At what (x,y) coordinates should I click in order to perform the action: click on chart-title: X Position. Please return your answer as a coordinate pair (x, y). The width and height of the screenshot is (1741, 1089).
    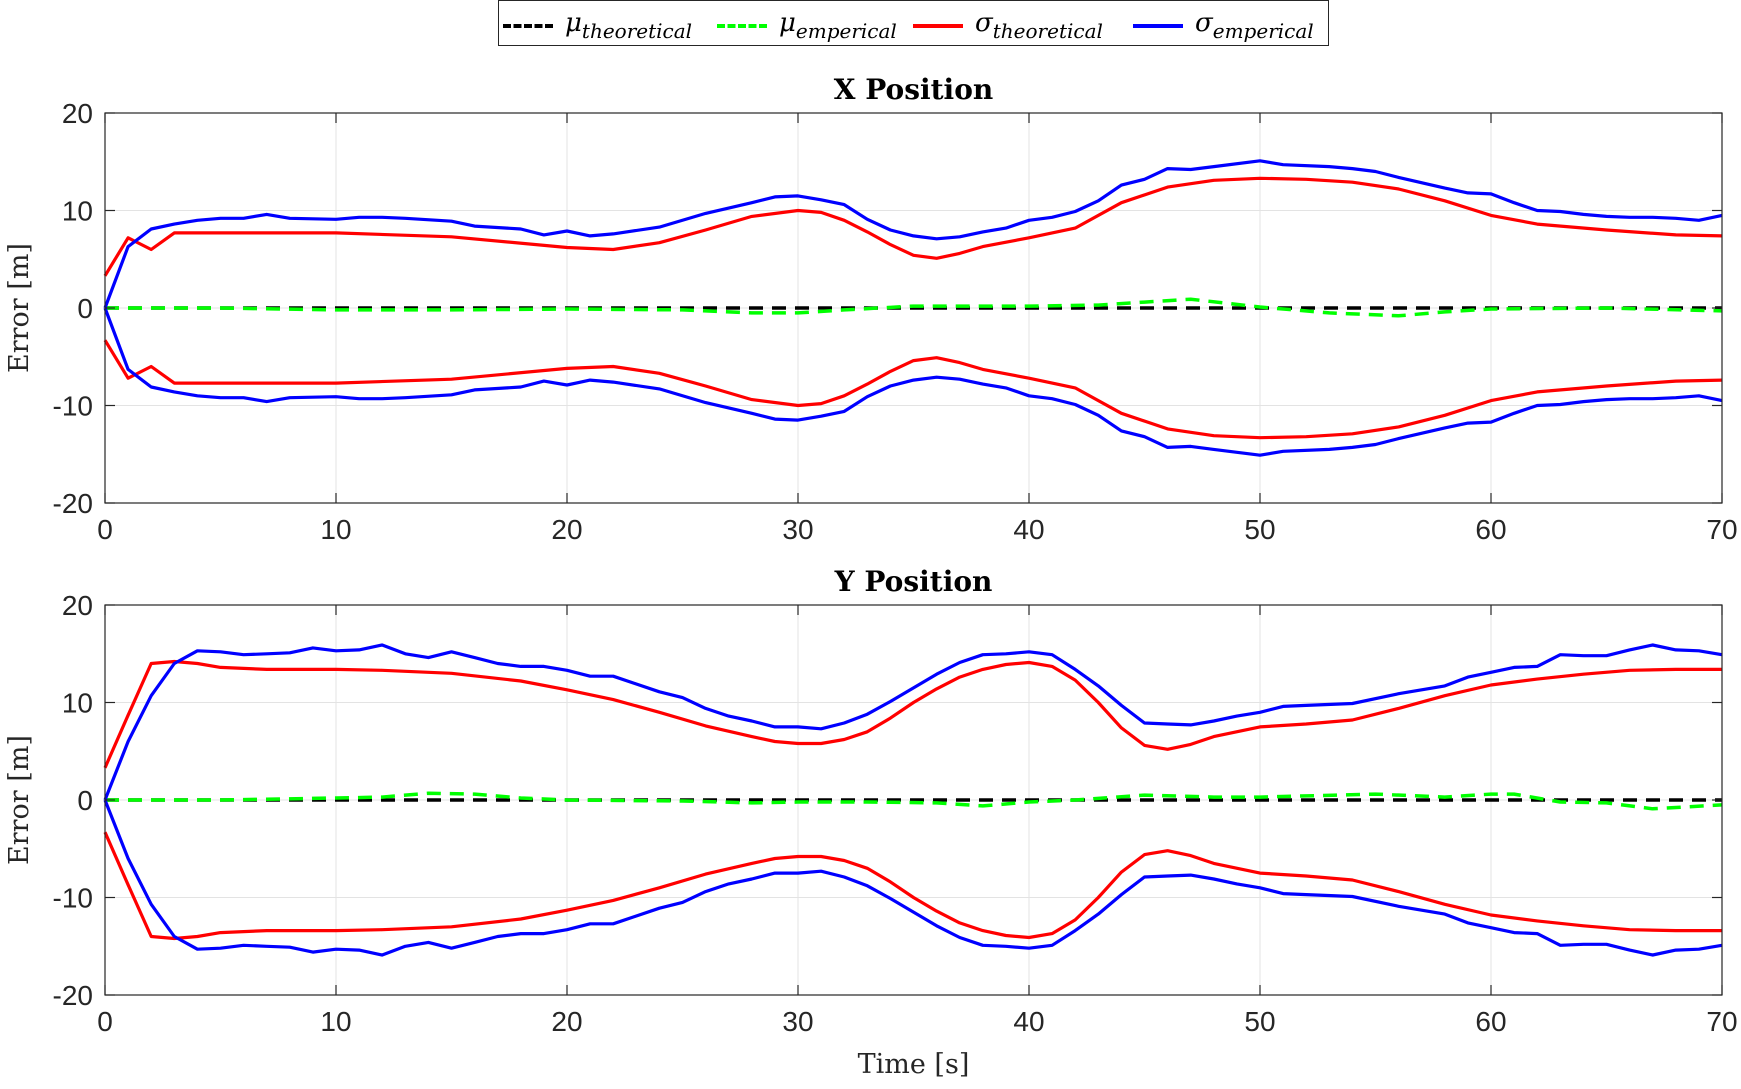
    Looking at the image, I should click on (913, 89).